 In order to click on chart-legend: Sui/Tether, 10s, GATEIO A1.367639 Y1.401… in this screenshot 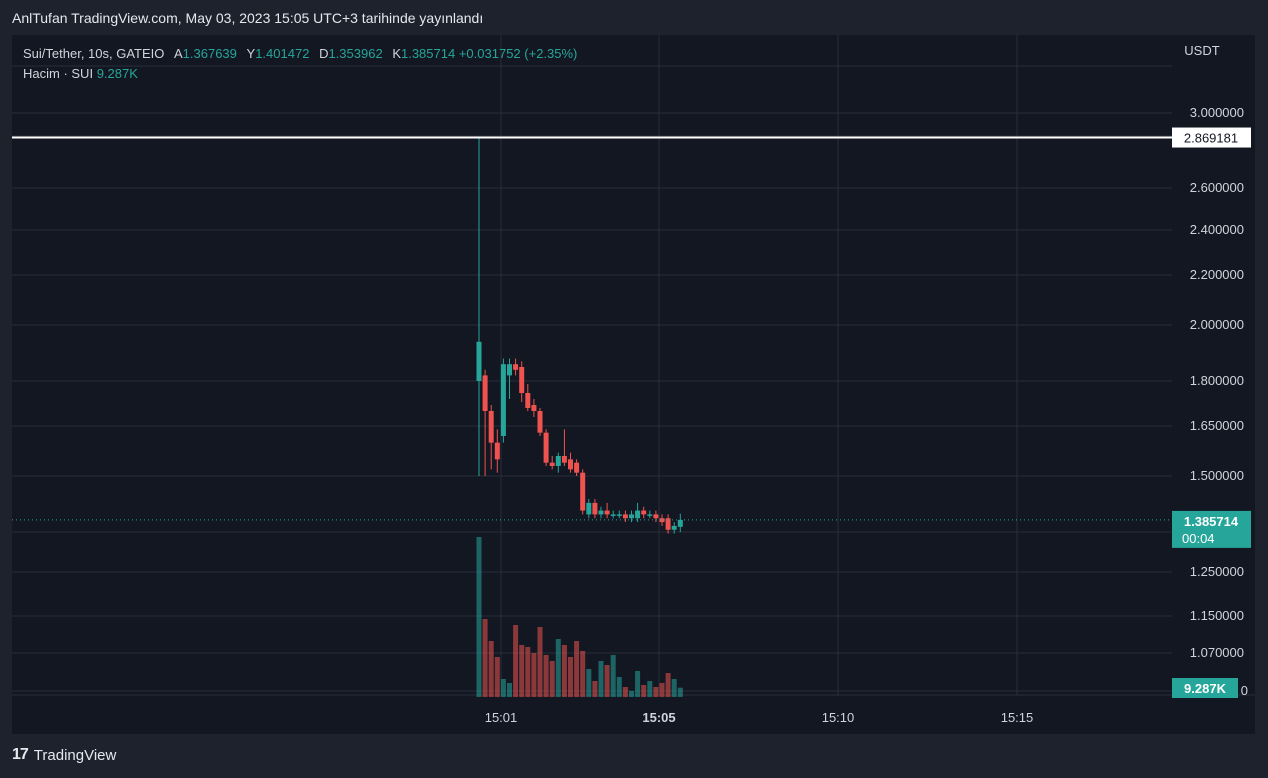, I will do `click(300, 64)`.